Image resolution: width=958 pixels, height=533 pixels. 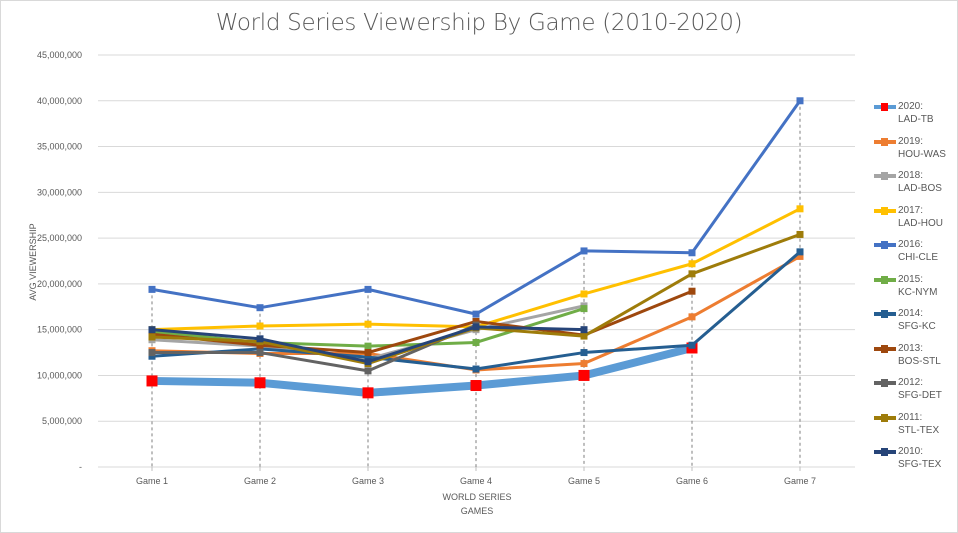 I want to click on legend-item: 2010: SFG-TEX, so click(x=914, y=462).